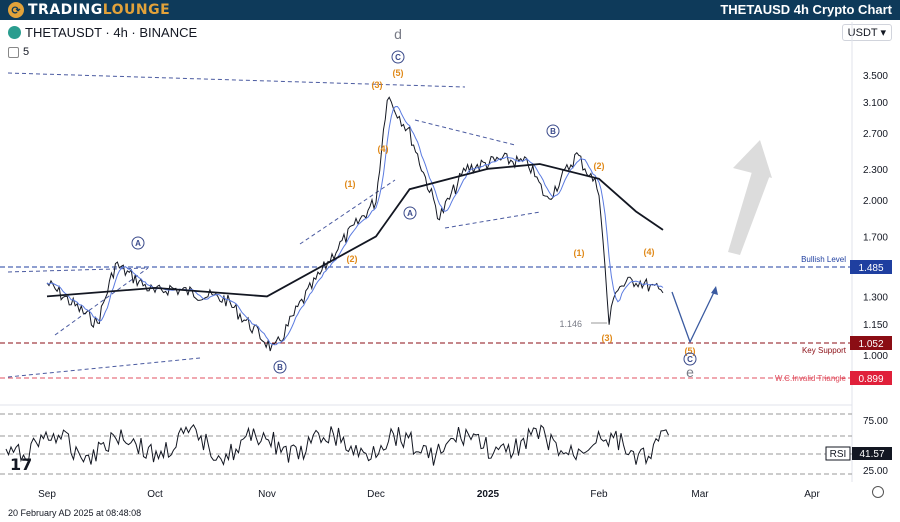 The height and width of the screenshot is (522, 900). What do you see at coordinates (878, 492) in the screenshot?
I see `gear-icon` at bounding box center [878, 492].